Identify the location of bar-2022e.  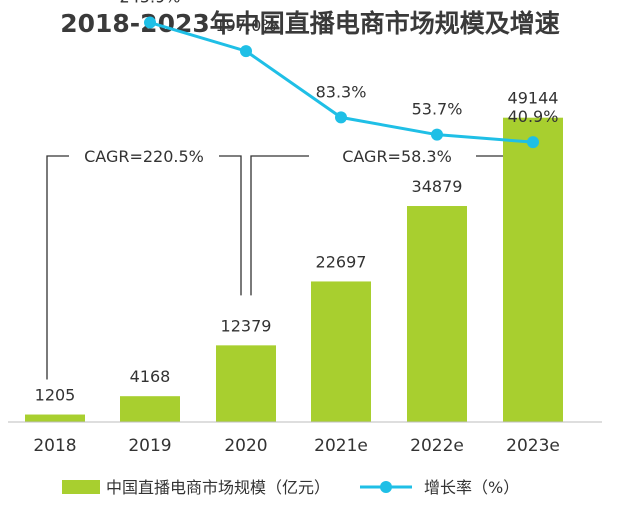
(437, 314).